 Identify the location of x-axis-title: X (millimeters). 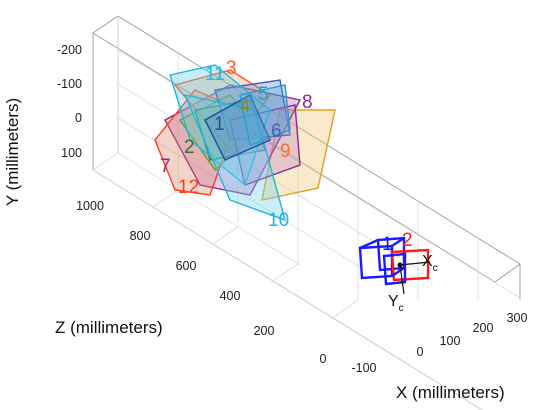
(450, 392).